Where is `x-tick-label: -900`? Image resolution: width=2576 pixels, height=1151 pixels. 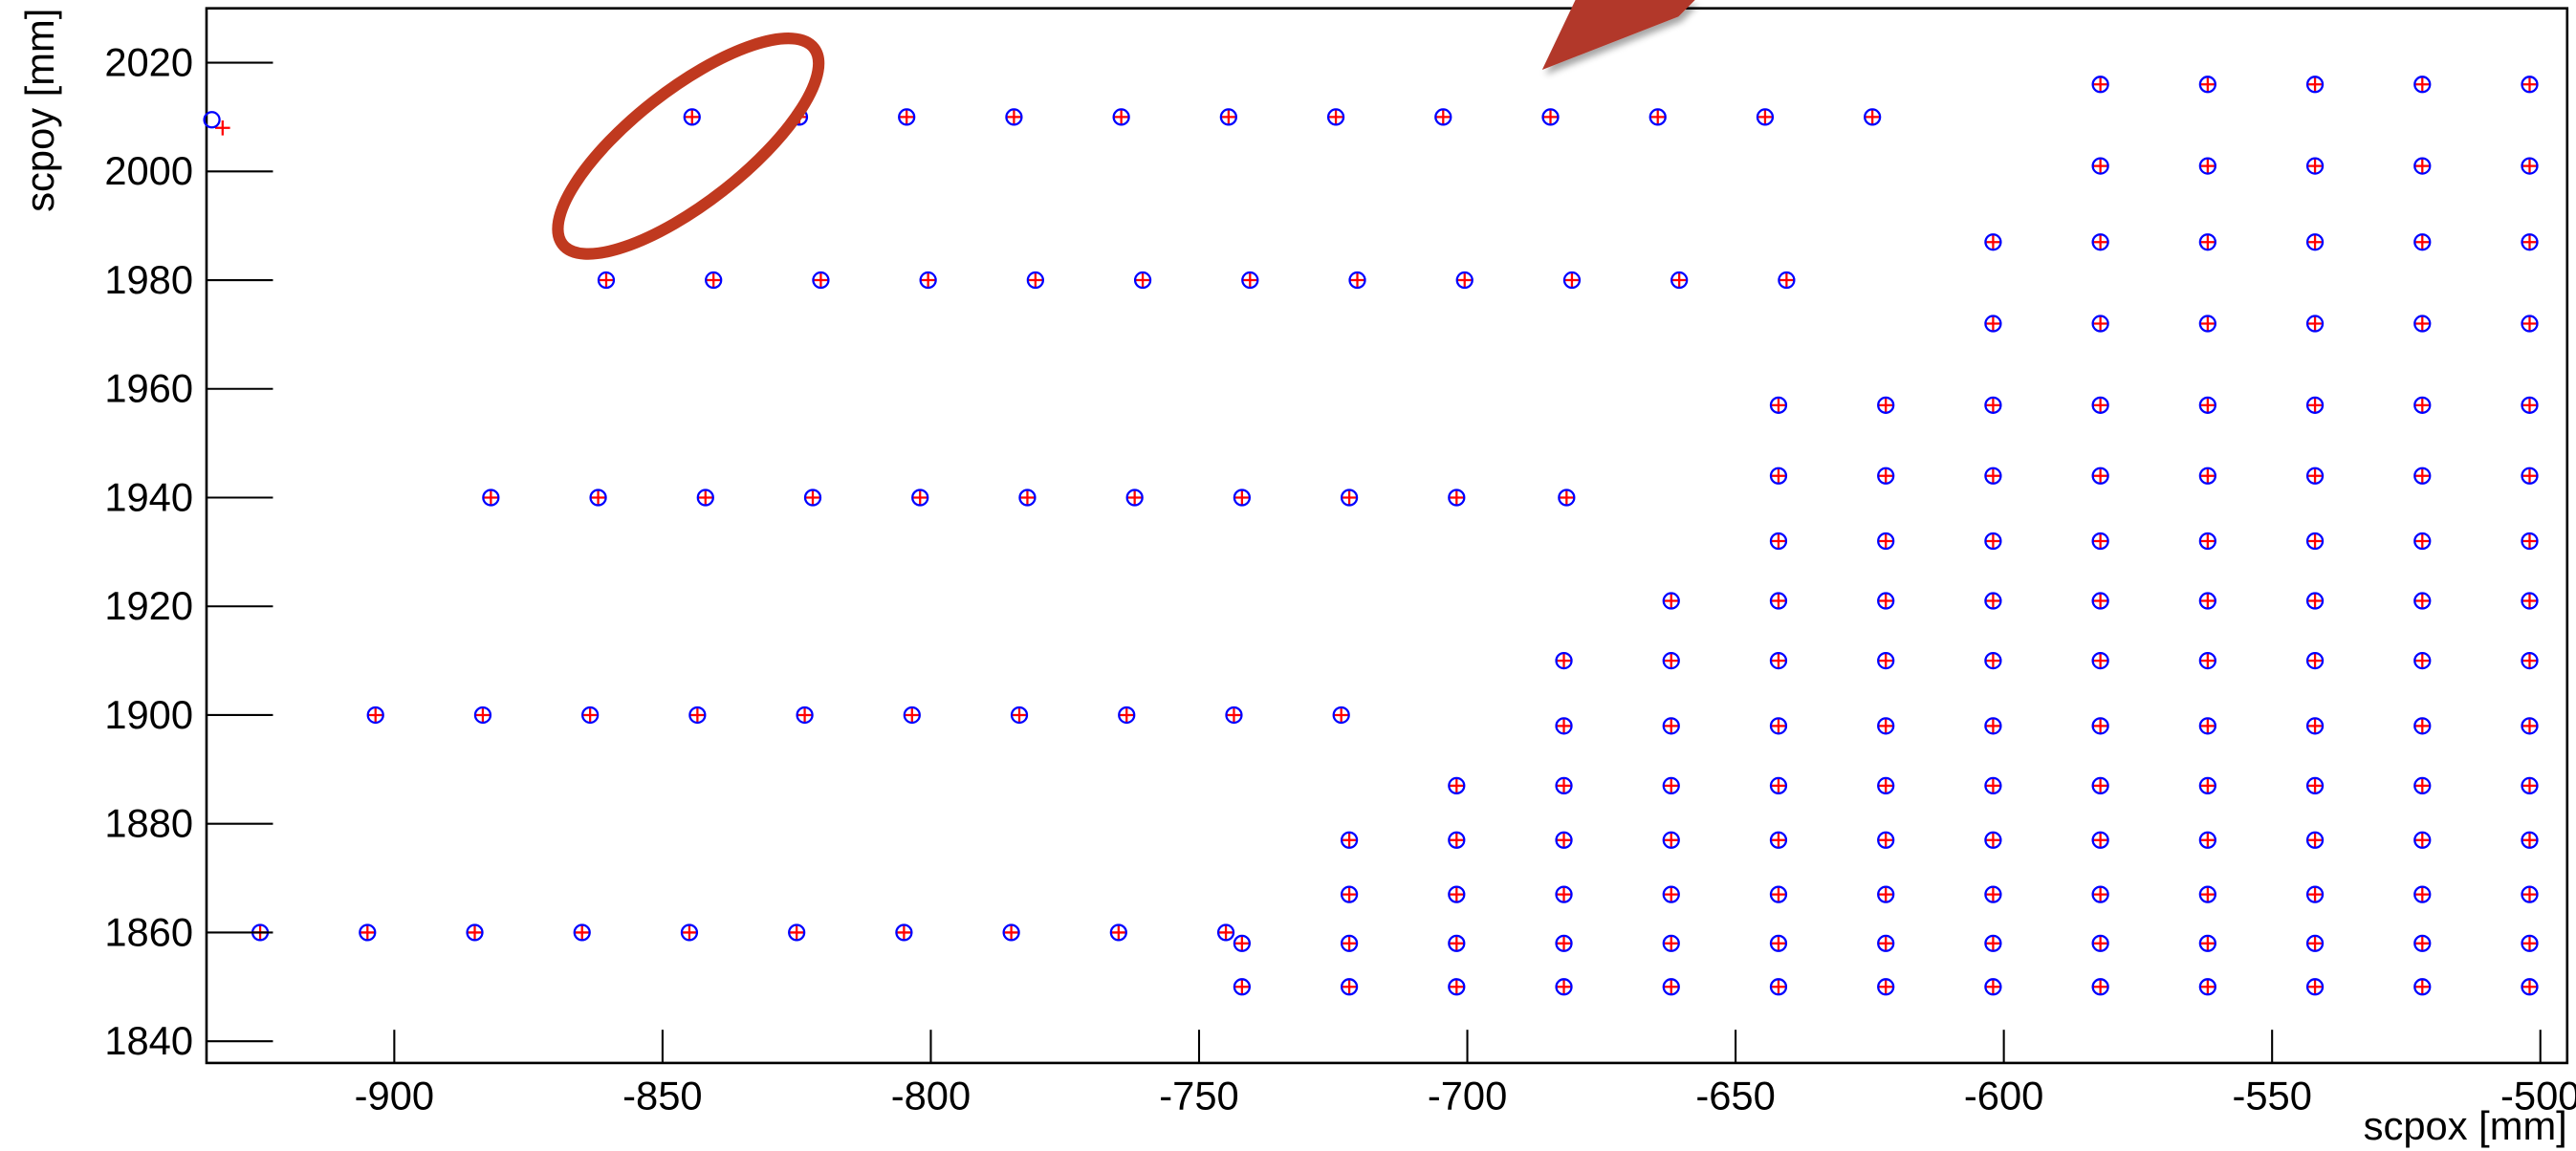 x-tick-label: -900 is located at coordinates (394, 1096).